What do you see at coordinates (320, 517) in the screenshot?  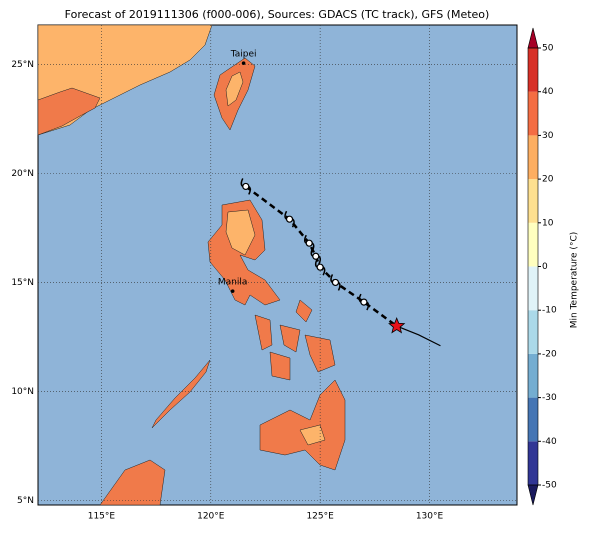 I see `x-tick-label: 125°E` at bounding box center [320, 517].